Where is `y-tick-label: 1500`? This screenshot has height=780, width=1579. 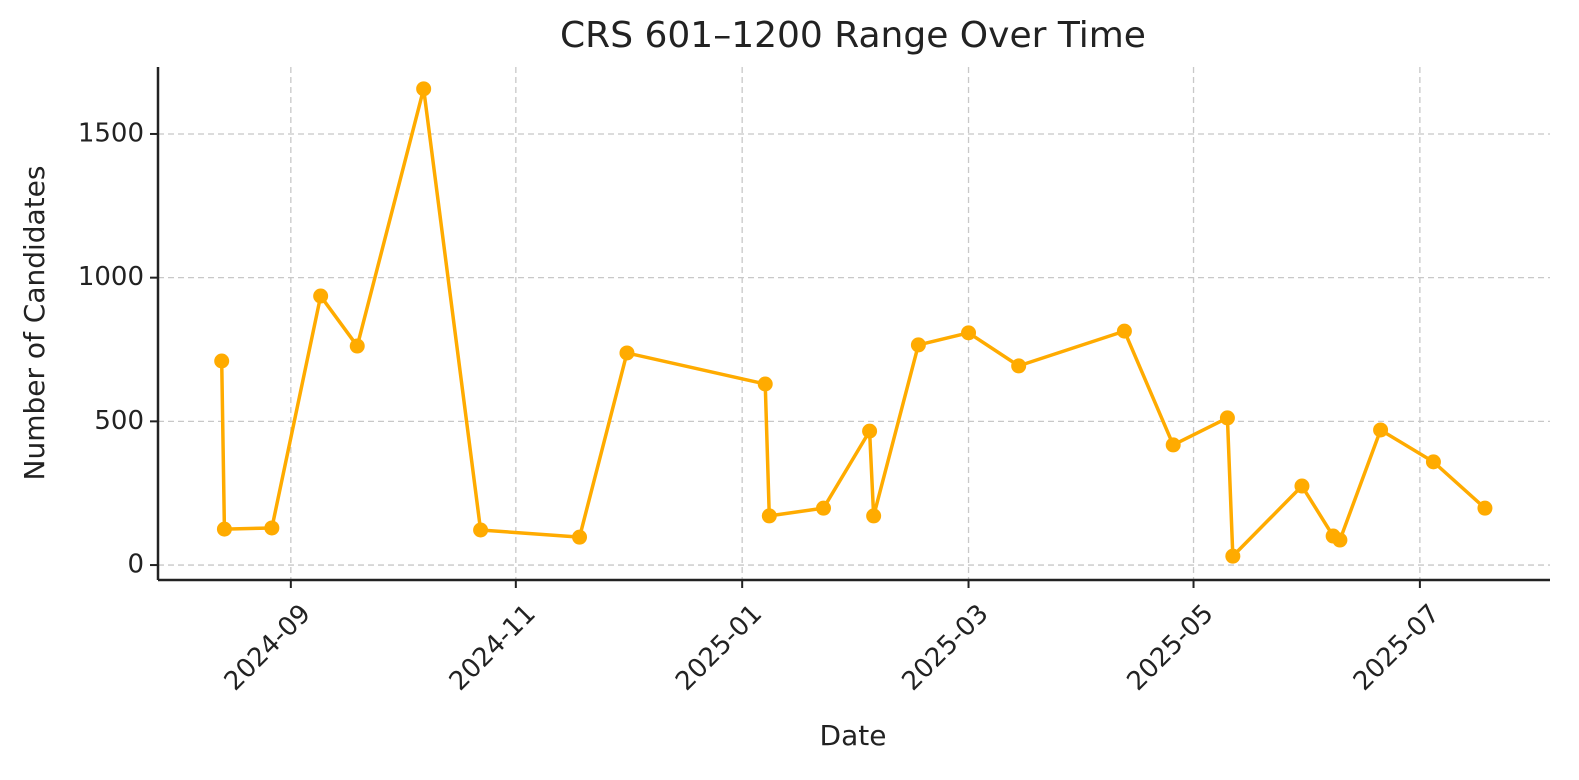 y-tick-label: 1500 is located at coordinates (111, 133).